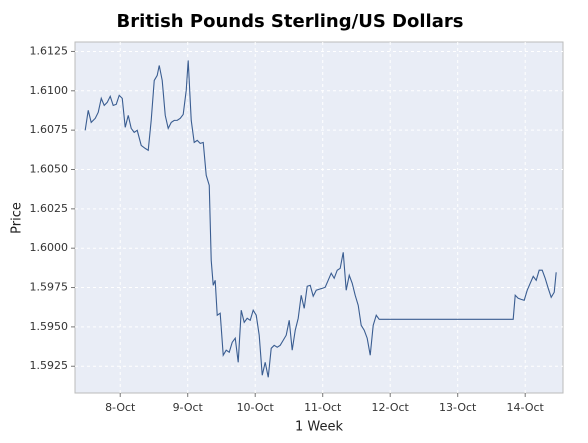 The width and height of the screenshot is (588, 443). I want to click on y-tick-label: 1.6050, so click(49, 168).